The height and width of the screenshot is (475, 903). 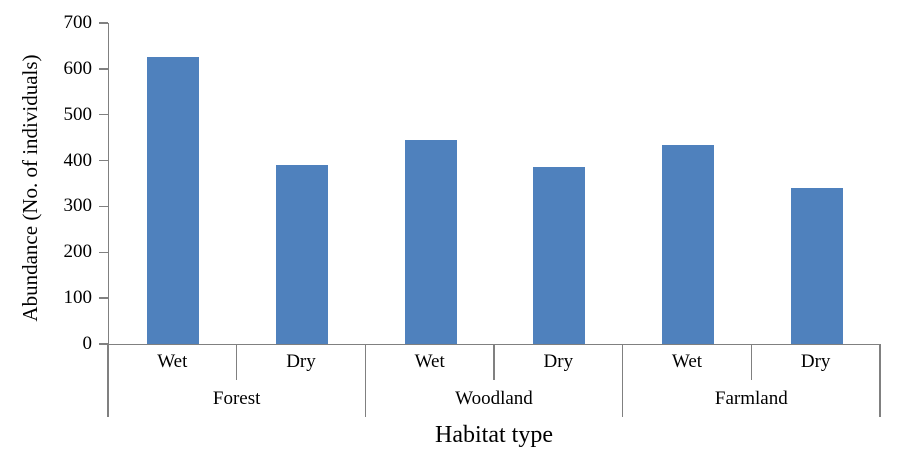 I want to click on group-label-woodland: Woodland, so click(x=494, y=398).